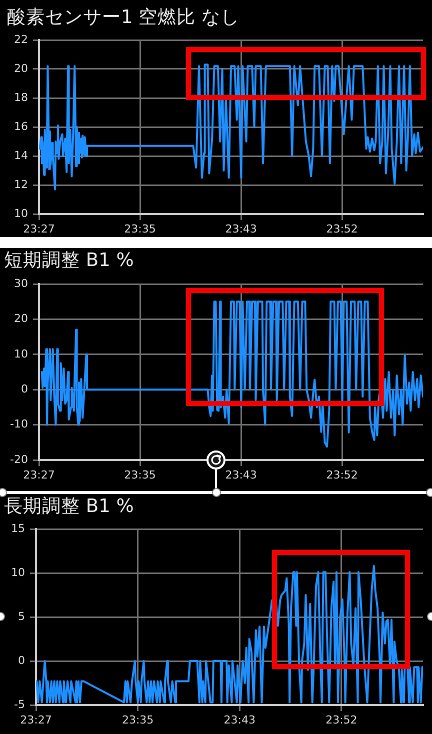 Image resolution: width=432 pixels, height=734 pixels. Describe the element at coordinates (21, 283) in the screenshot. I see `y-tick-label: 30` at that location.